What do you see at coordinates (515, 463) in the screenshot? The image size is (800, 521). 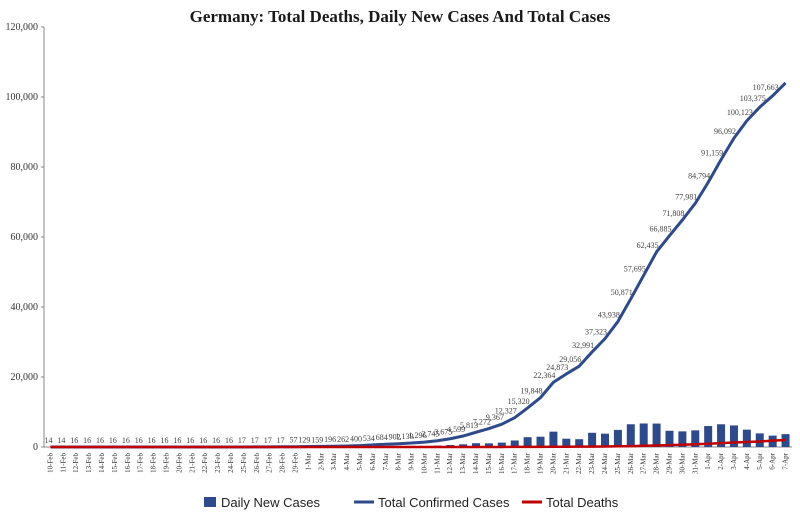 I see `x-tick-label: 17-Mar` at bounding box center [515, 463].